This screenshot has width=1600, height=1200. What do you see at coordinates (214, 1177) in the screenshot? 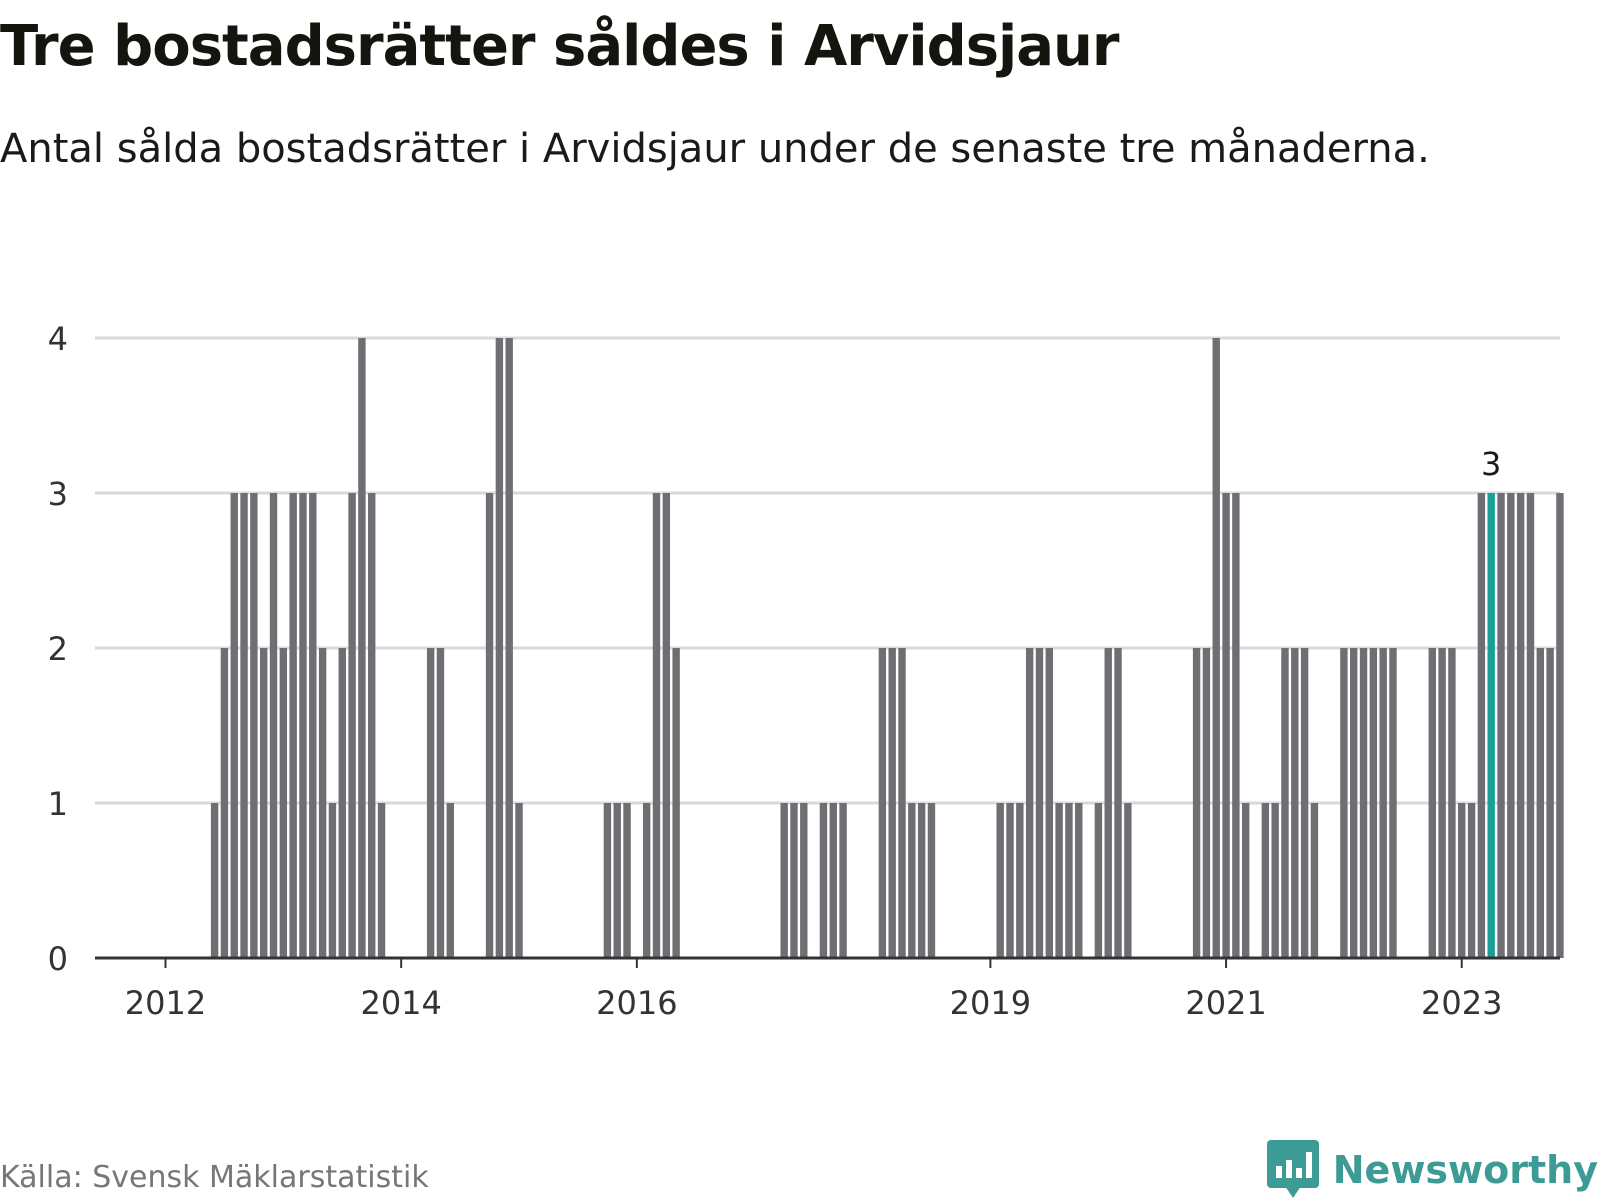
I see `source-note: Källa: Svensk Mäklarstatistik` at bounding box center [214, 1177].